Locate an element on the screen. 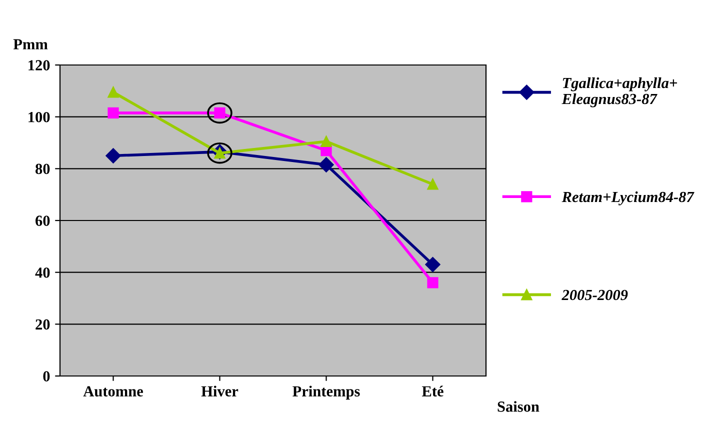  x-axis-title: Saison is located at coordinates (519, 406).